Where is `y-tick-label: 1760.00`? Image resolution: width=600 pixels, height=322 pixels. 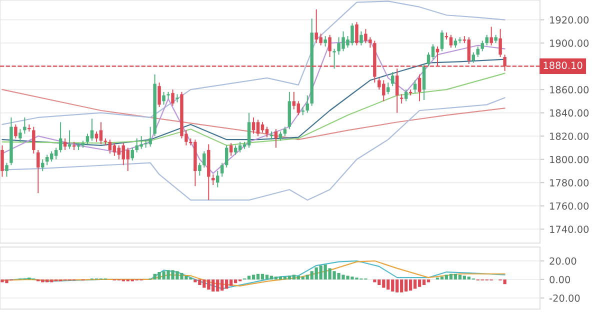
y-tick-label: 1760.00 is located at coordinates (569, 206).